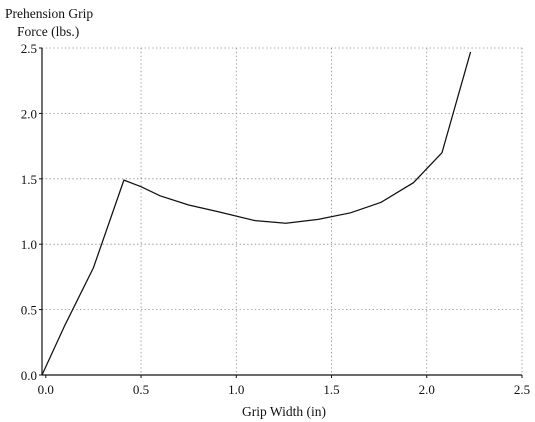 The width and height of the screenshot is (535, 422). I want to click on y-tick-label-4: 2.0, so click(29, 113).